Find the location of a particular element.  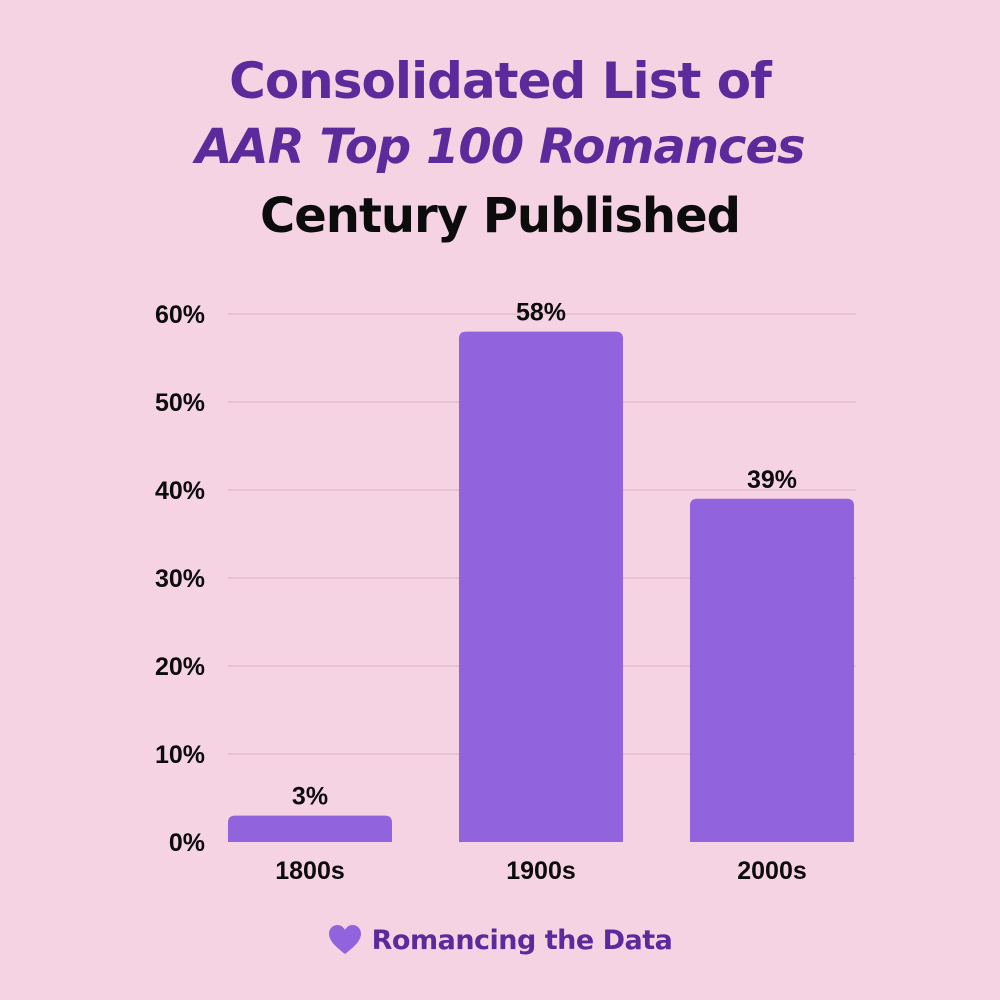

x-axis-tick-labels: 1800s 1900s 2000s is located at coordinates (541, 871).